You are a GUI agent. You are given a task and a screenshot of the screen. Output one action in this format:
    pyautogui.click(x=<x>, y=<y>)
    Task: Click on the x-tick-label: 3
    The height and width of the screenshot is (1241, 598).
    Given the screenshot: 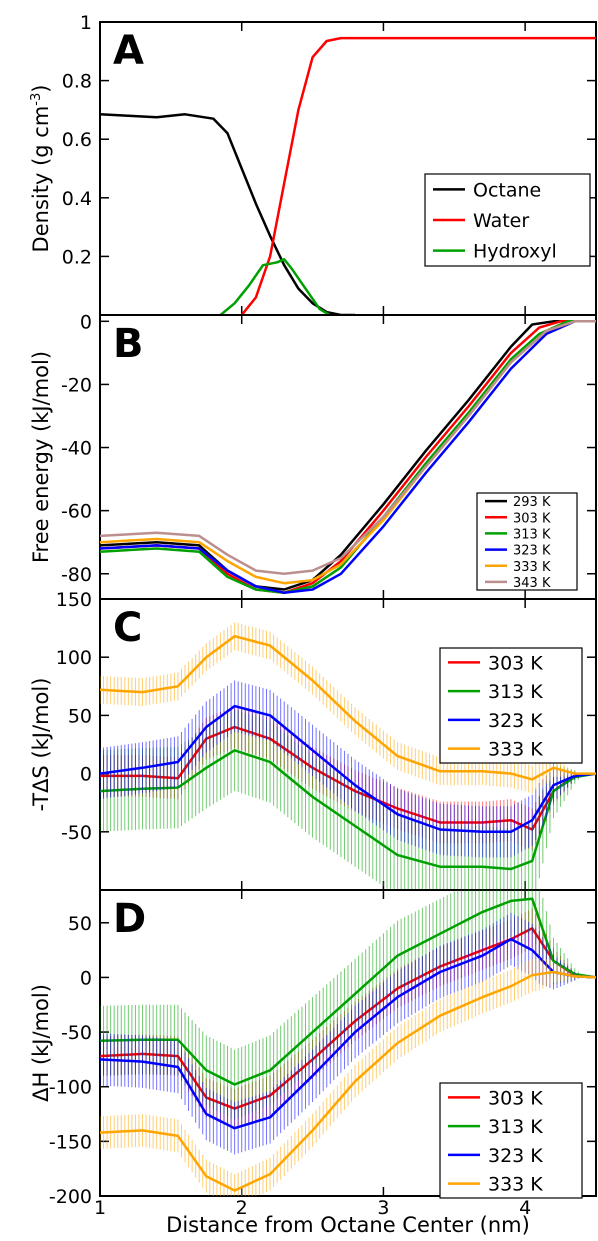 What is the action you would take?
    pyautogui.click(x=383, y=1208)
    